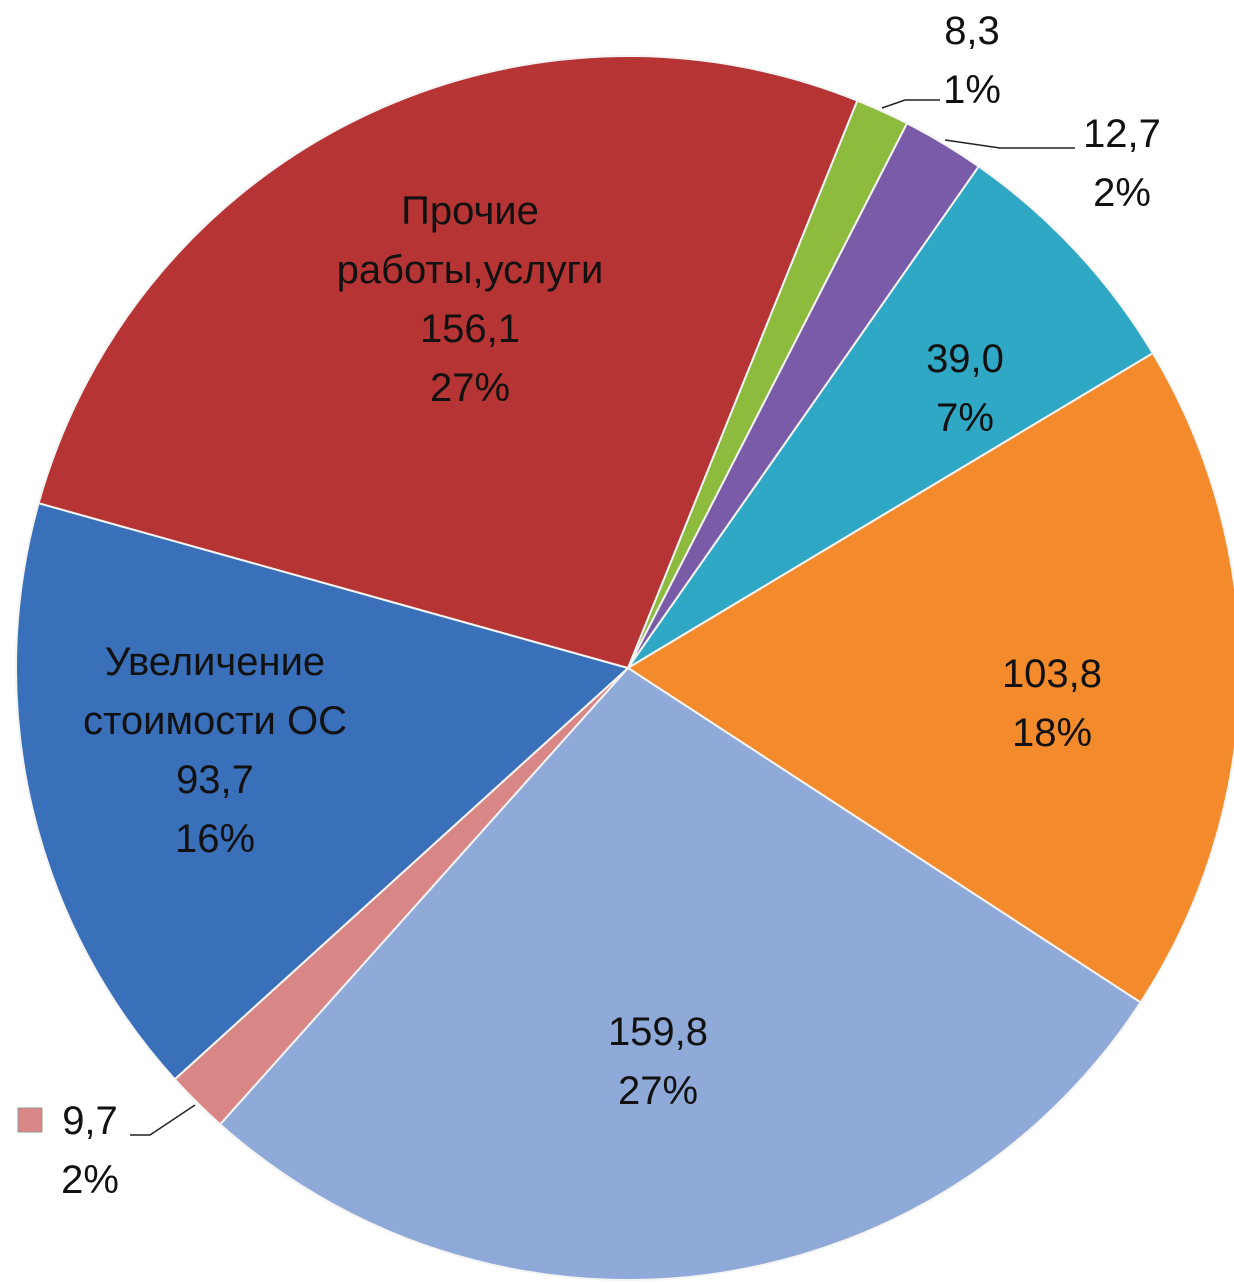 The height and width of the screenshot is (1282, 1234). Describe the element at coordinates (965, 418) in the screenshot. I see `percent-label: 7%` at that location.